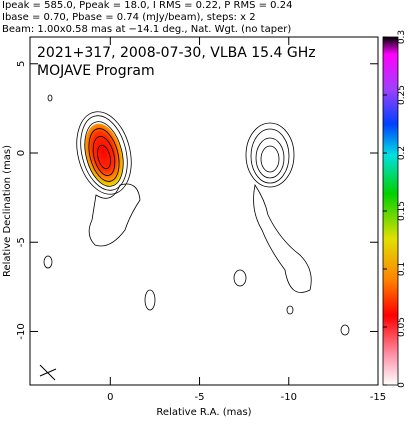 The height and width of the screenshot is (424, 409). What do you see at coordinates (21, 242) in the screenshot?
I see `y-tick-label: -5` at bounding box center [21, 242].